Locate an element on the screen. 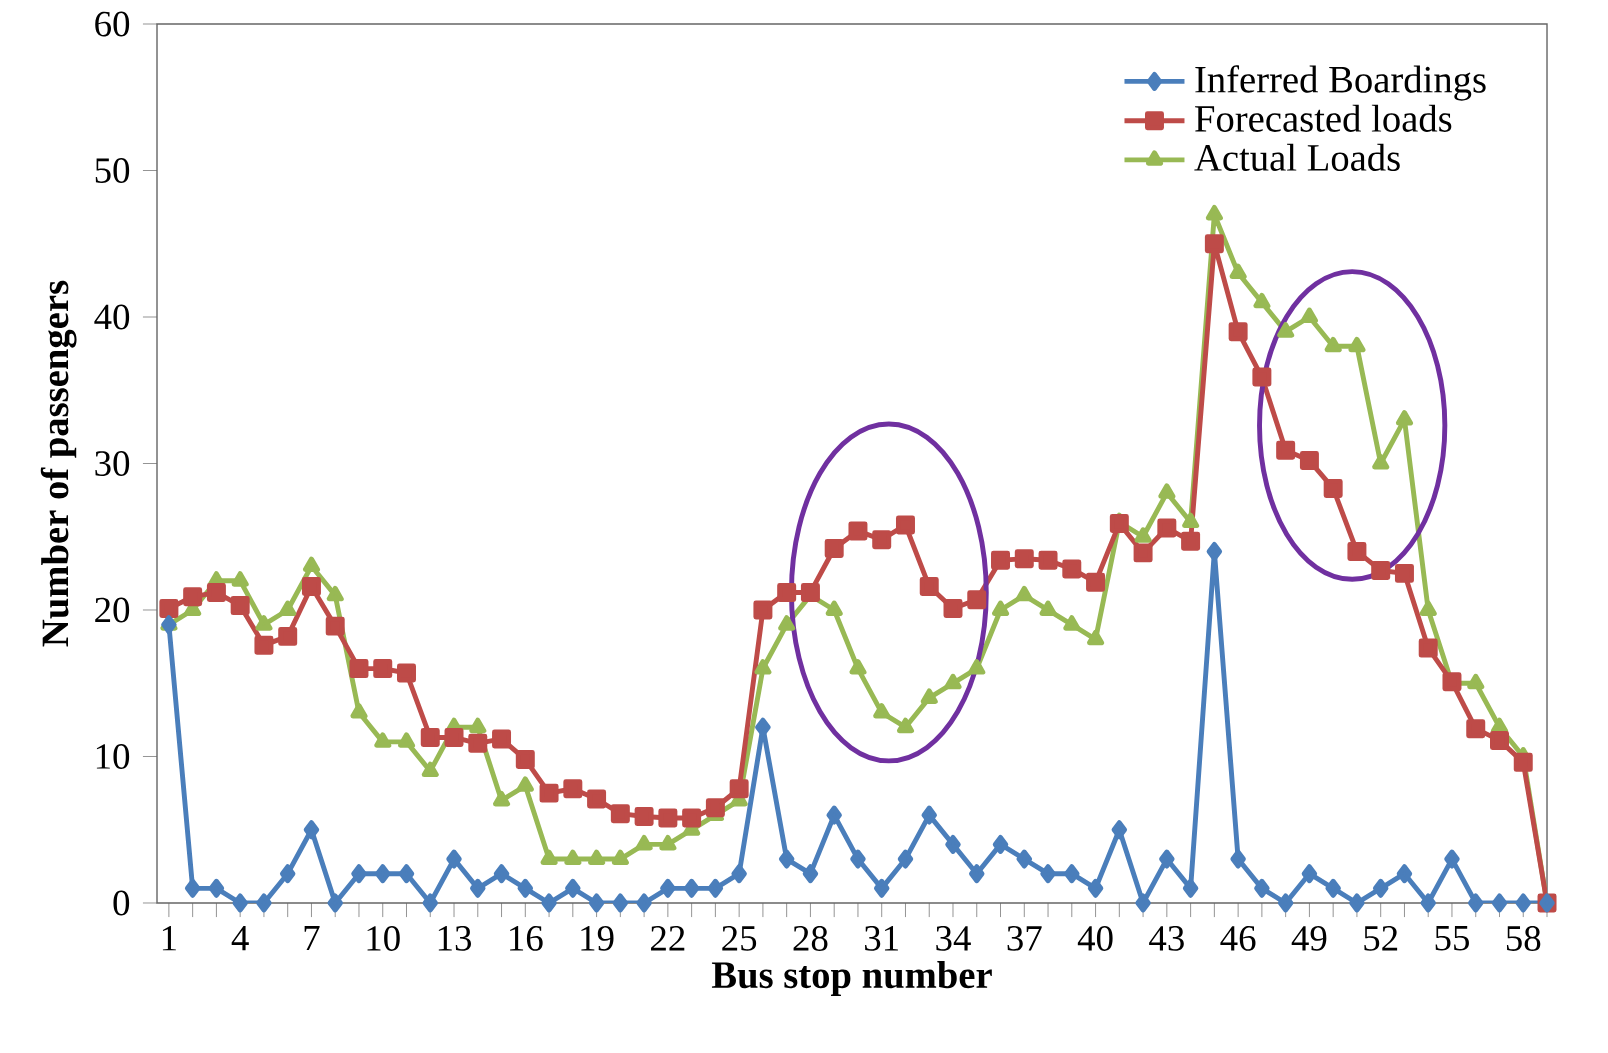  x-tick-label: 55 is located at coordinates (1452, 938).